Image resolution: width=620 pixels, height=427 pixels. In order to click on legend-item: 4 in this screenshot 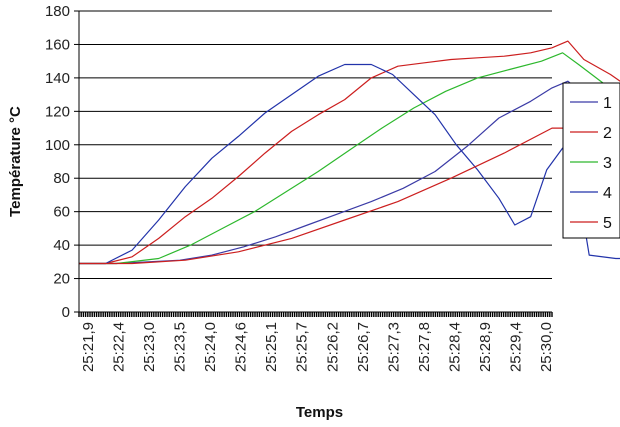, I will do `click(591, 193)`.